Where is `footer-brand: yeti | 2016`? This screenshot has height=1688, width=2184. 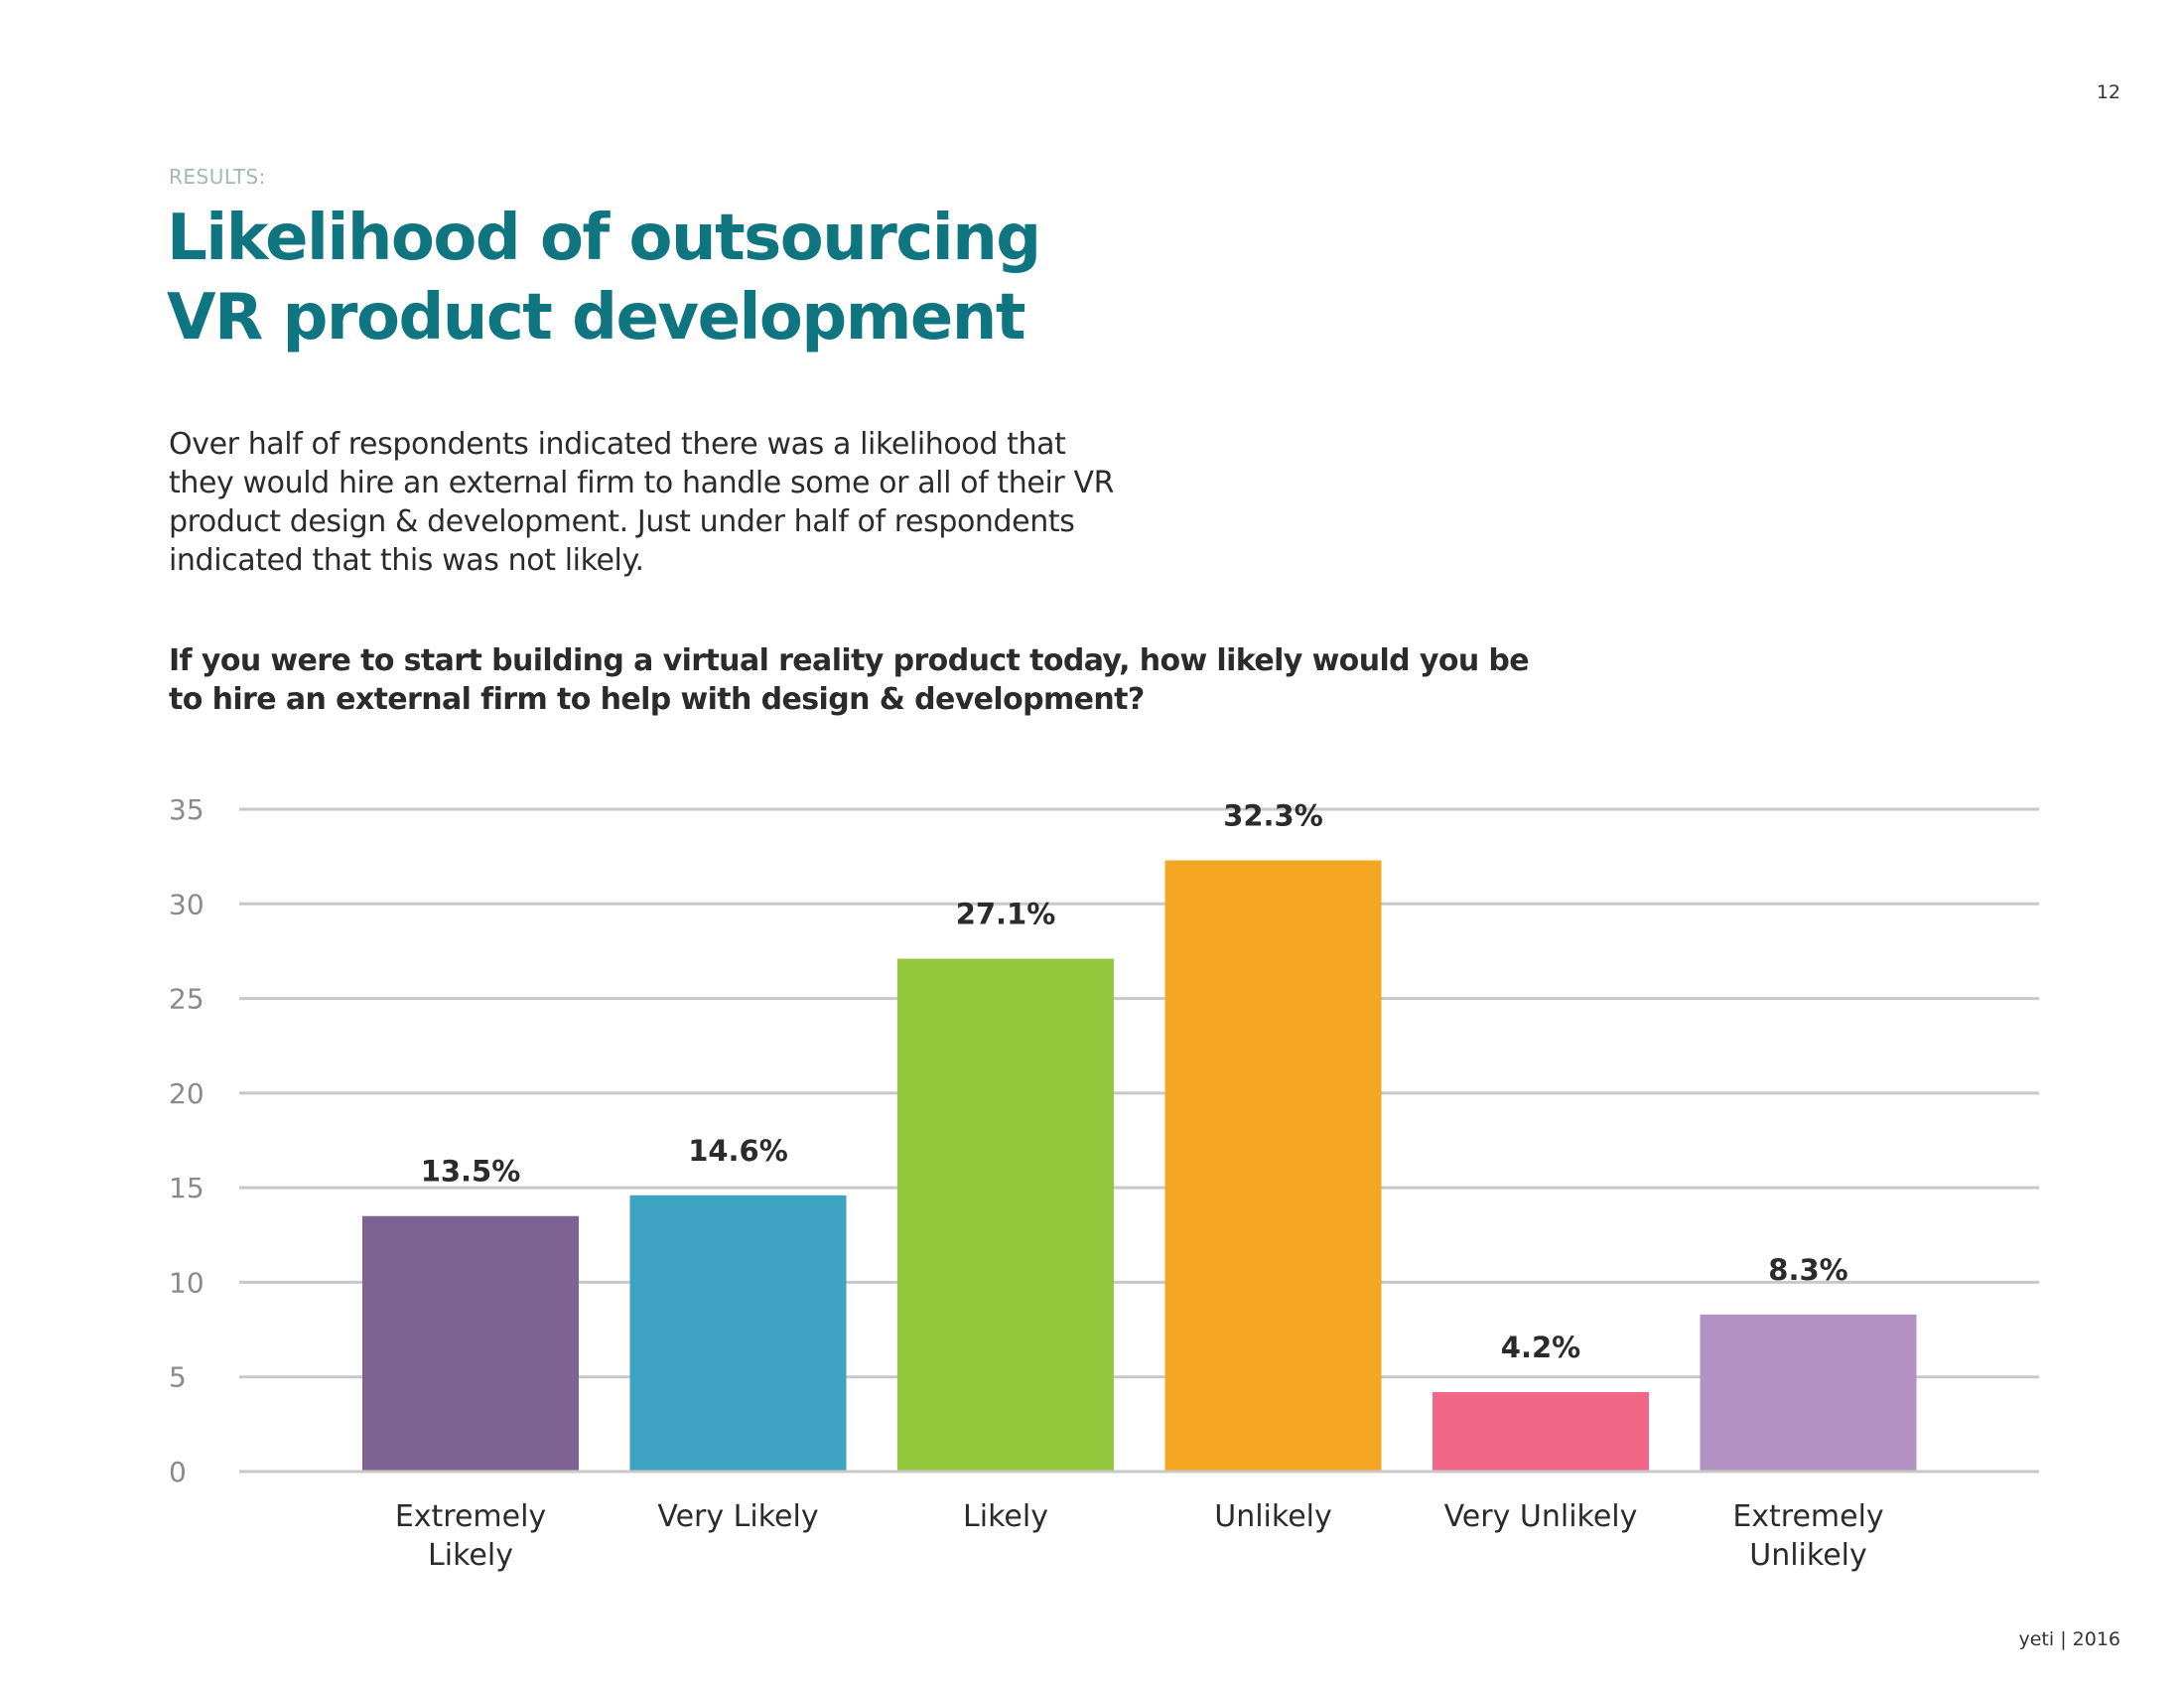
footer-brand: yeti | 2016 is located at coordinates (2069, 1639).